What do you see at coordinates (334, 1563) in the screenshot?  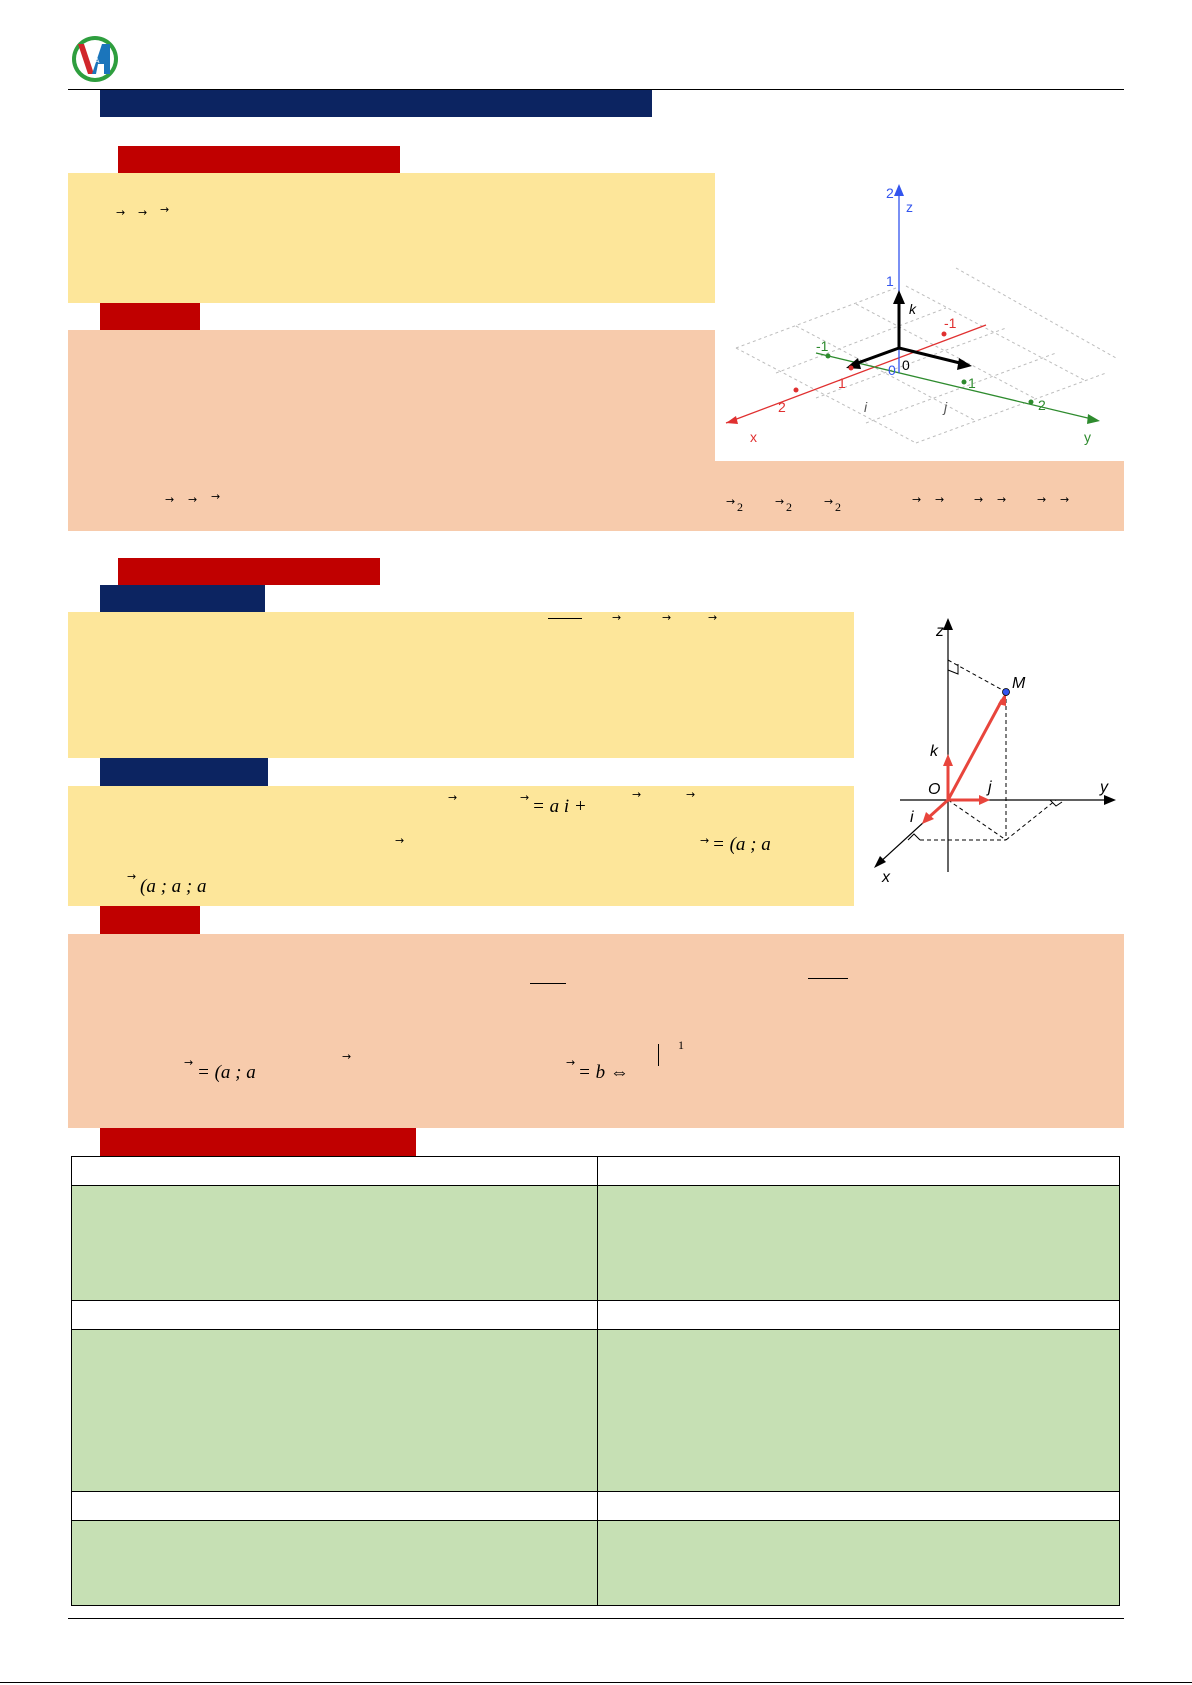 I see `table-cell-3a` at bounding box center [334, 1563].